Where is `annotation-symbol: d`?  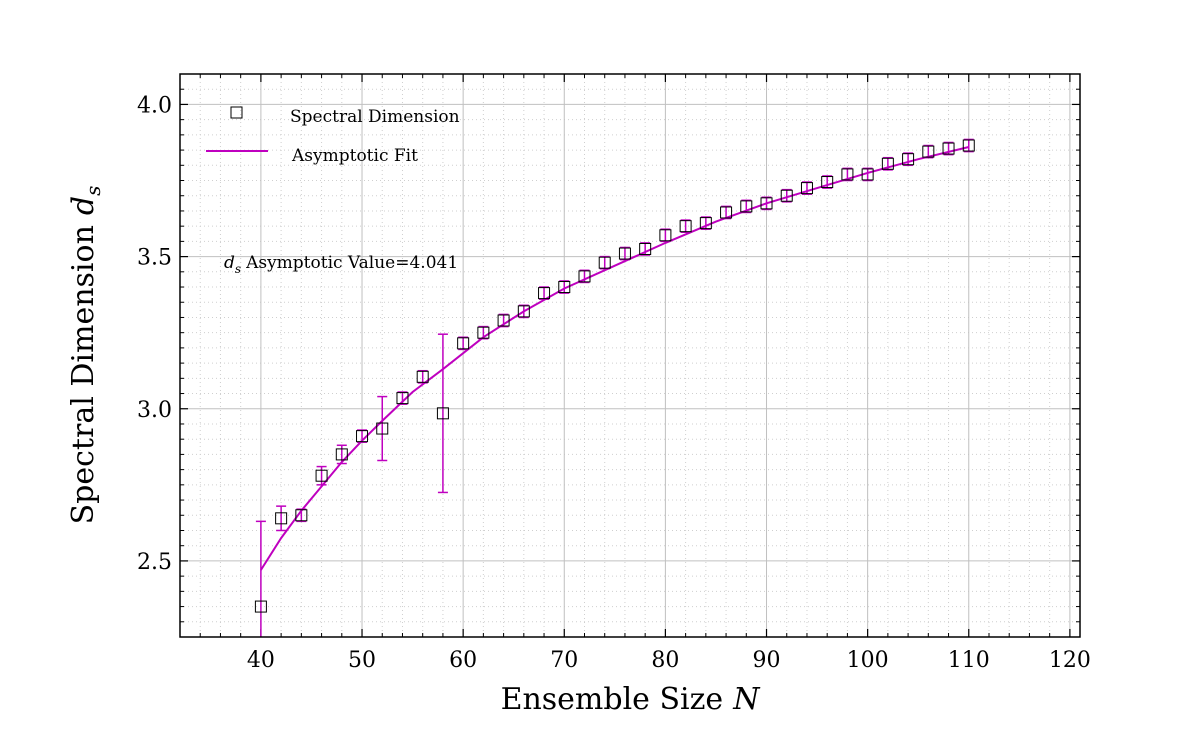
annotation-symbol: d is located at coordinates (229, 263).